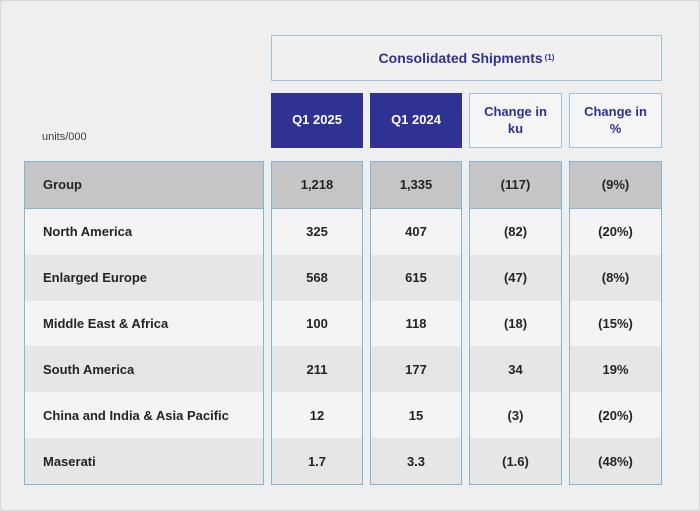 This screenshot has height=511, width=700. What do you see at coordinates (515, 415) in the screenshot?
I see `table-cell: (3)` at bounding box center [515, 415].